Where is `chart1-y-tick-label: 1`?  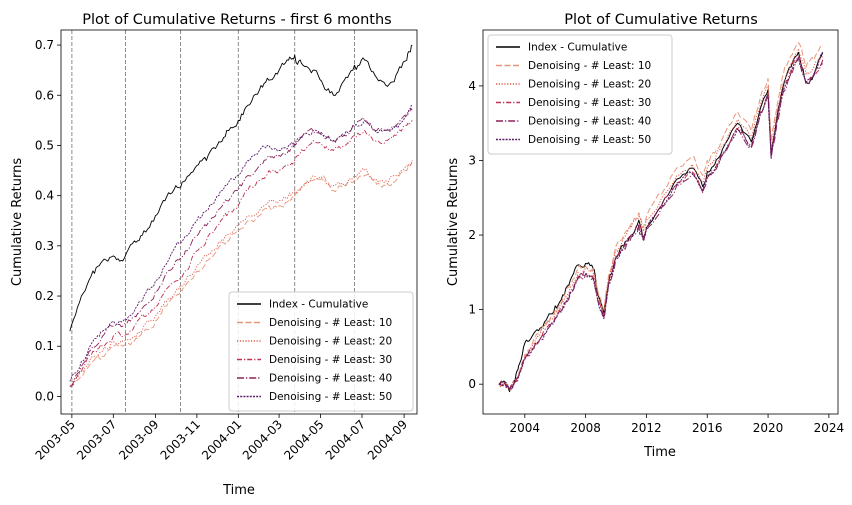
chart1-y-tick-label: 1 is located at coordinates (472, 310).